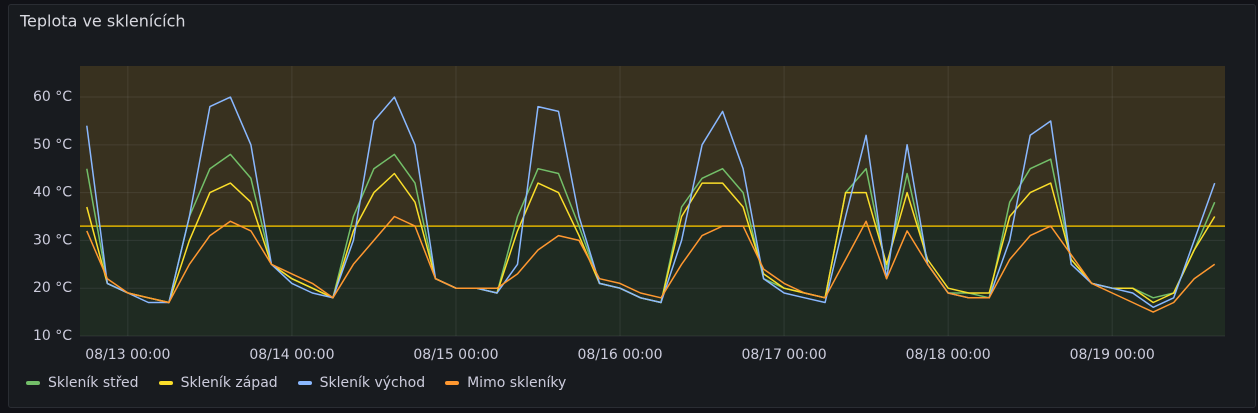  I want to click on legend-label: Skleník střed, so click(93, 383).